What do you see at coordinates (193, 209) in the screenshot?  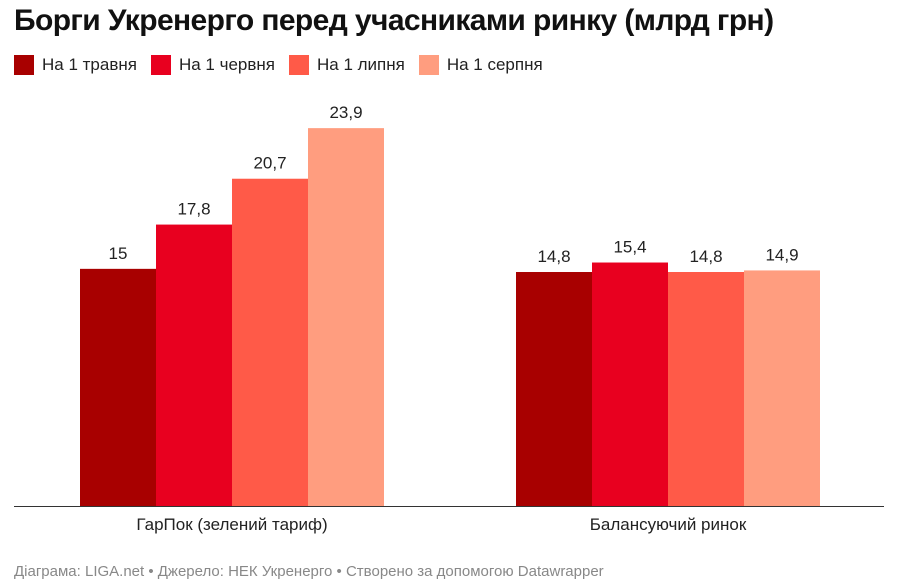 I see `bar-value-label: 17,8` at bounding box center [193, 209].